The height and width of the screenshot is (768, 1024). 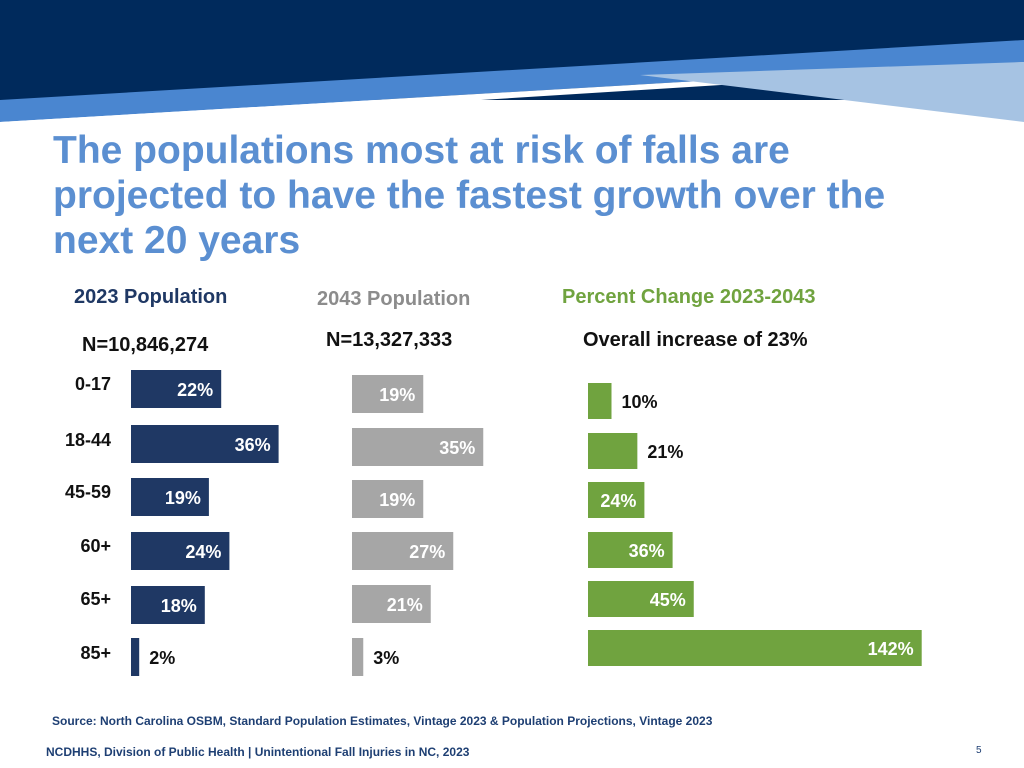 I want to click on pop2023-data-label-4: 24%, so click(x=203, y=552).